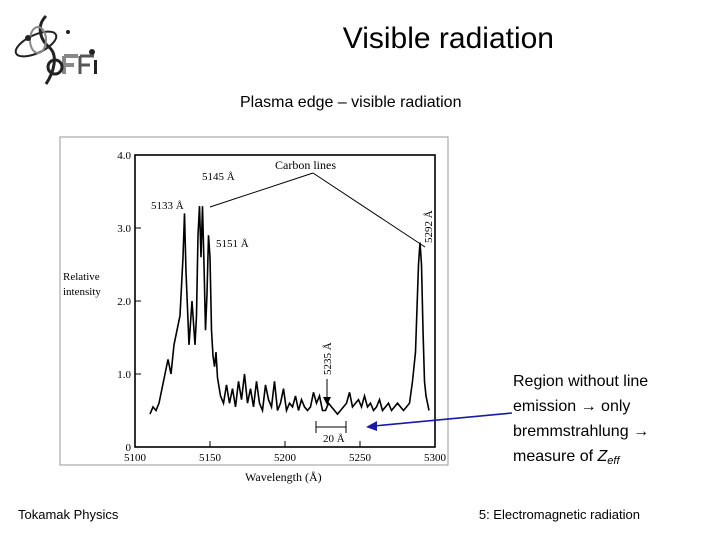  I want to click on note-line-2: emission → only, so click(613, 406).